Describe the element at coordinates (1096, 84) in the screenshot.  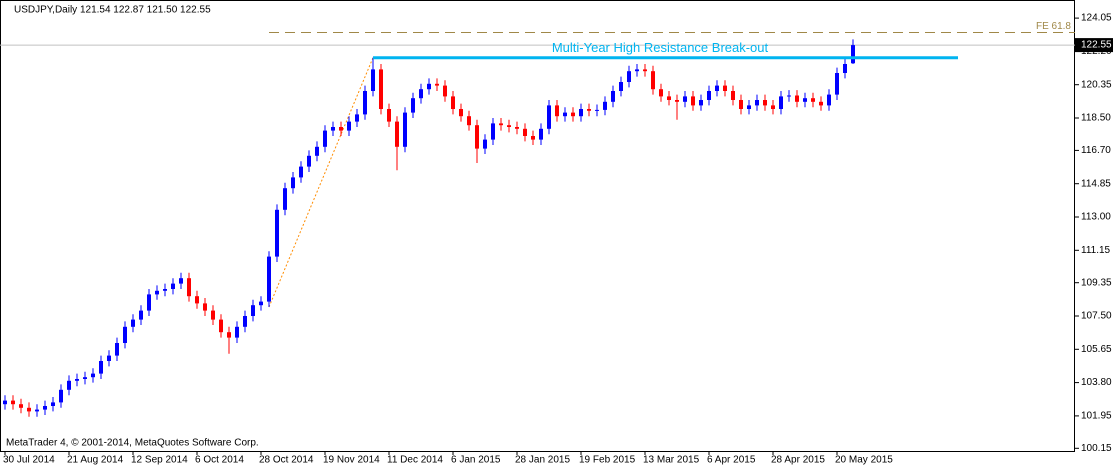
I see `y-tick-label: 120.35` at that location.